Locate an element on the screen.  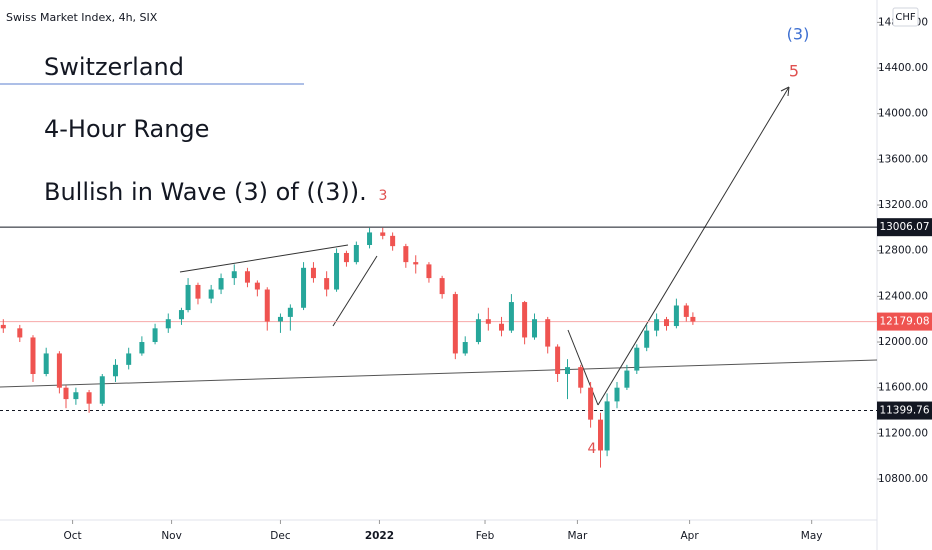
annotation: 4-Hour Range is located at coordinates (126, 129).